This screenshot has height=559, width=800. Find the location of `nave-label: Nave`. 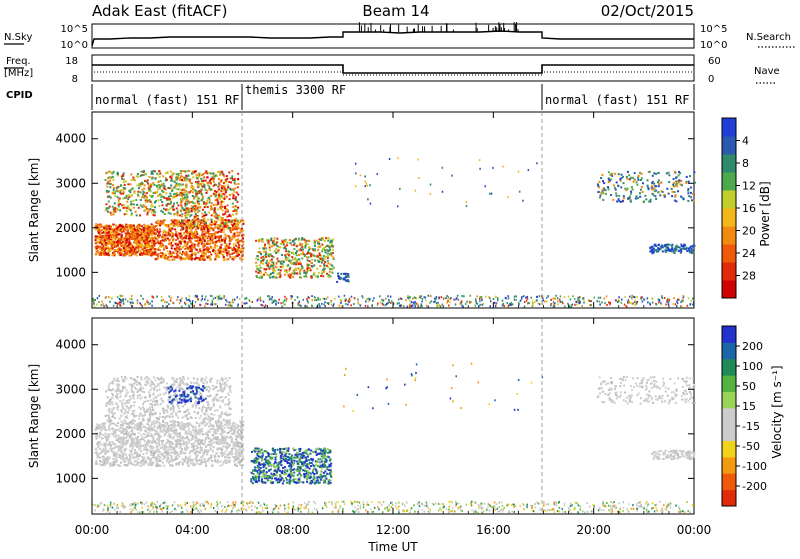

nave-label: Nave is located at coordinates (767, 71).